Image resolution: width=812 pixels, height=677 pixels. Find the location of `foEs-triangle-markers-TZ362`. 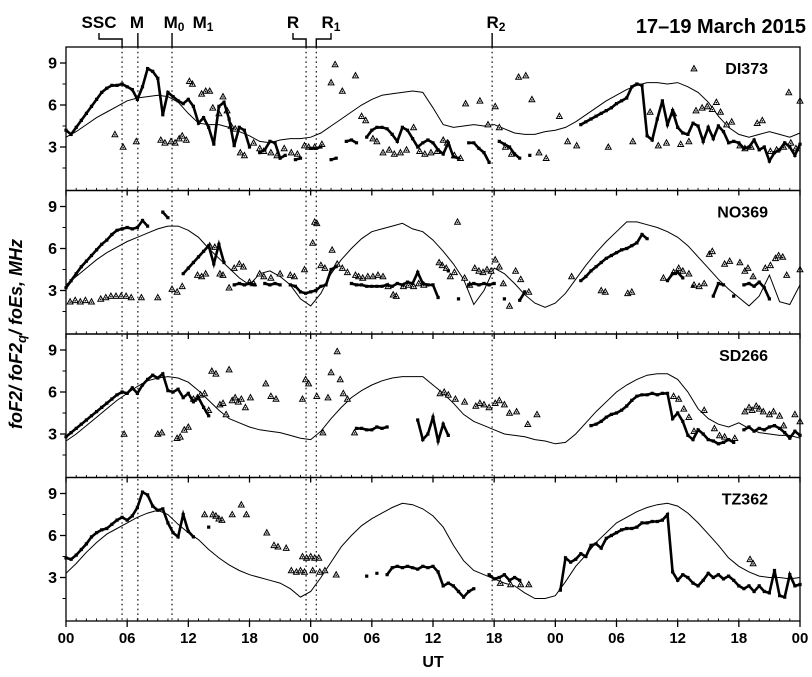

foEs-triangle-markers-TZ362 is located at coordinates (478, 544).